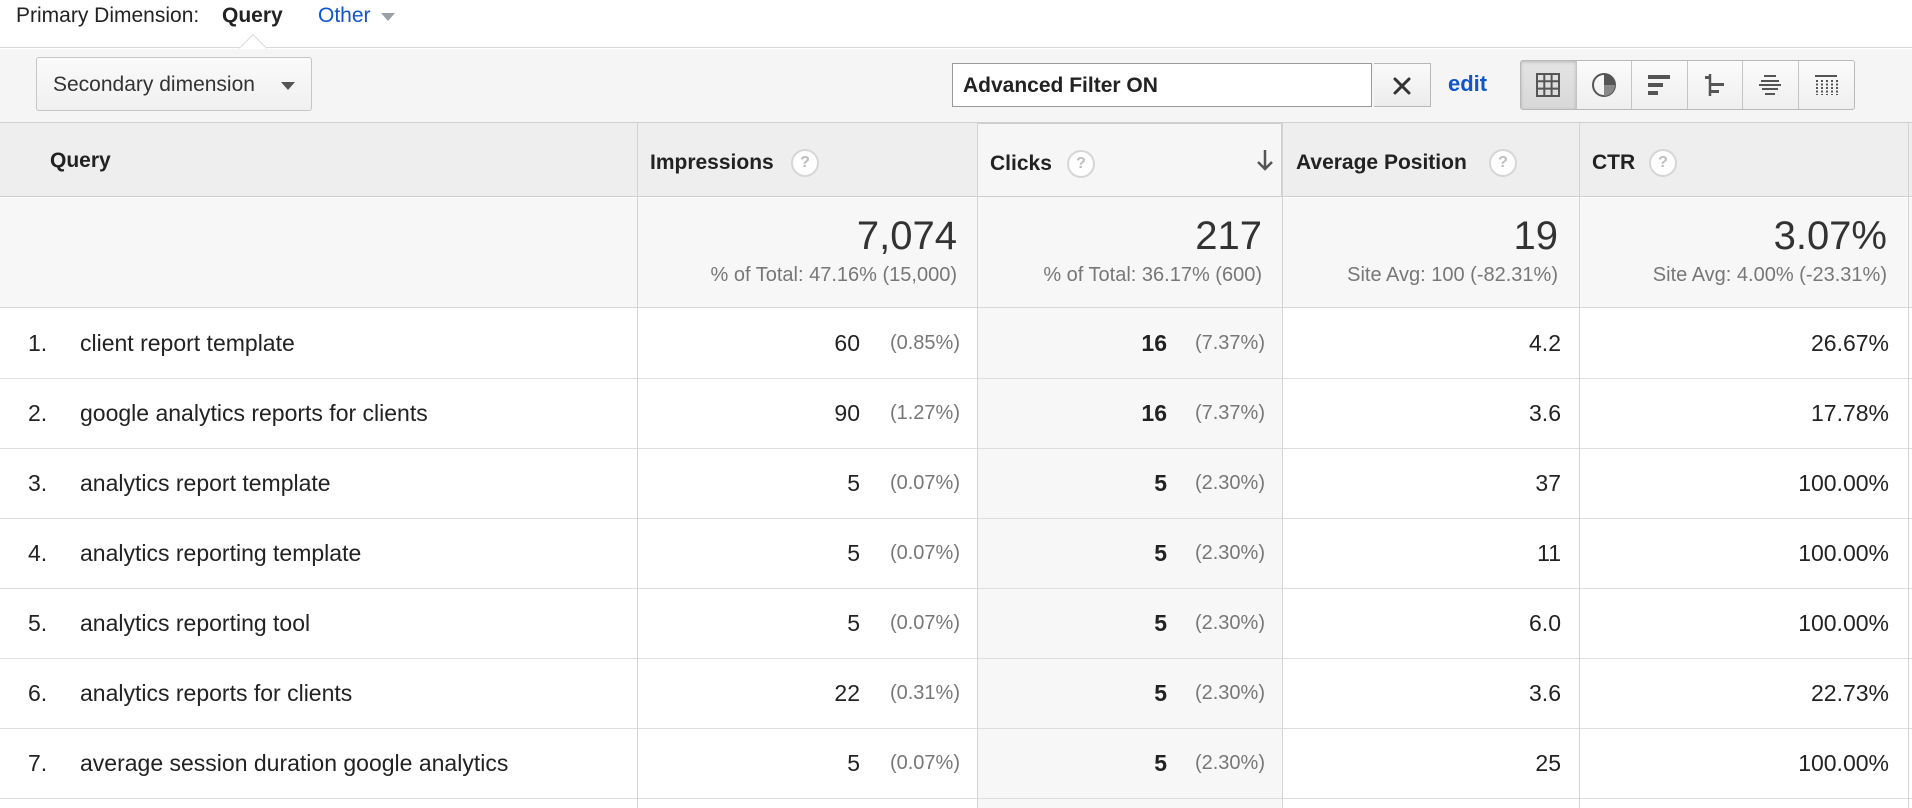 The height and width of the screenshot is (808, 1912). Describe the element at coordinates (924, 693) in the screenshot. I see `row-impressions-pct: (0.31%)` at that location.